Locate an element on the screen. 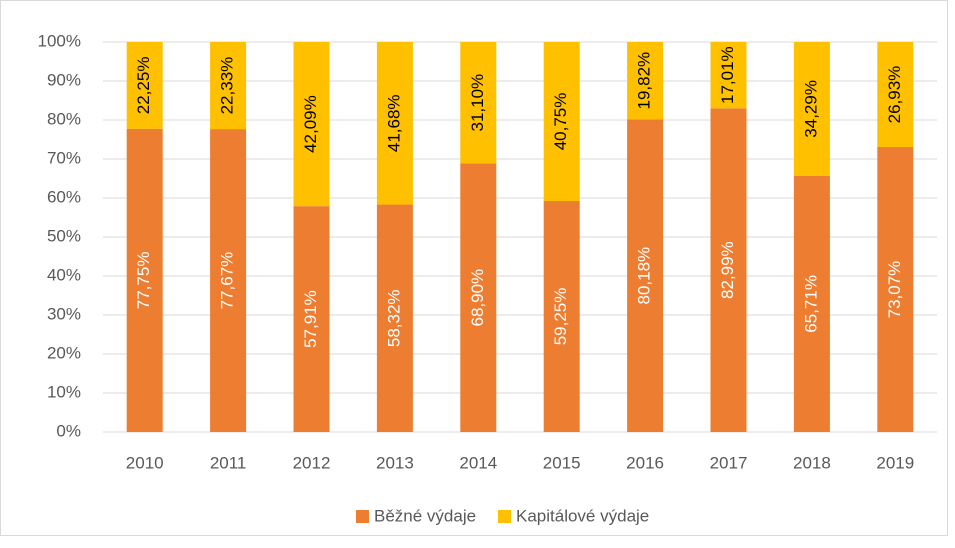 The image size is (955, 548). data-label: 31,10% is located at coordinates (477, 103).